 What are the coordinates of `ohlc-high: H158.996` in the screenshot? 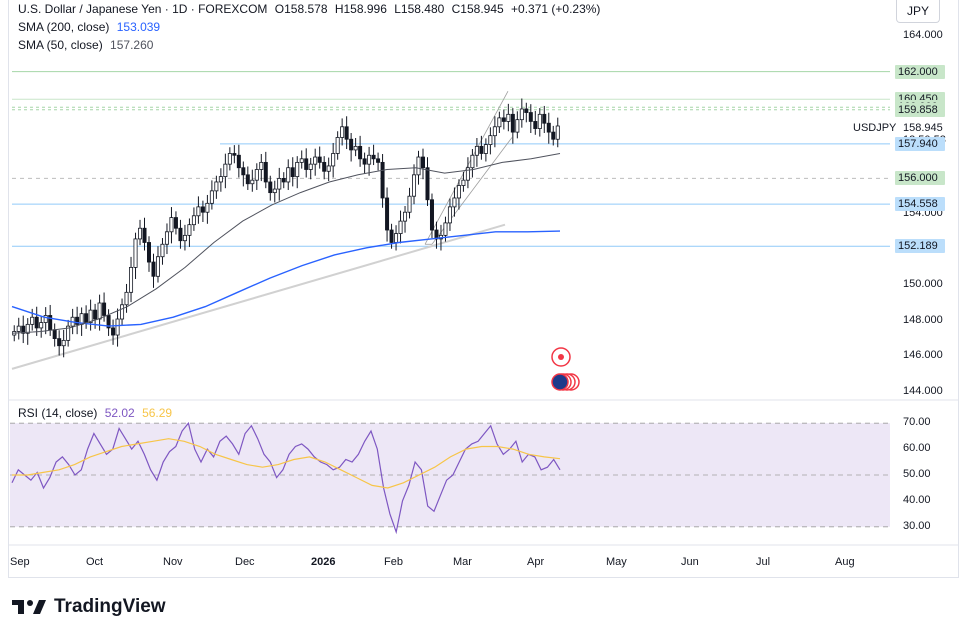 It's located at (360, 9).